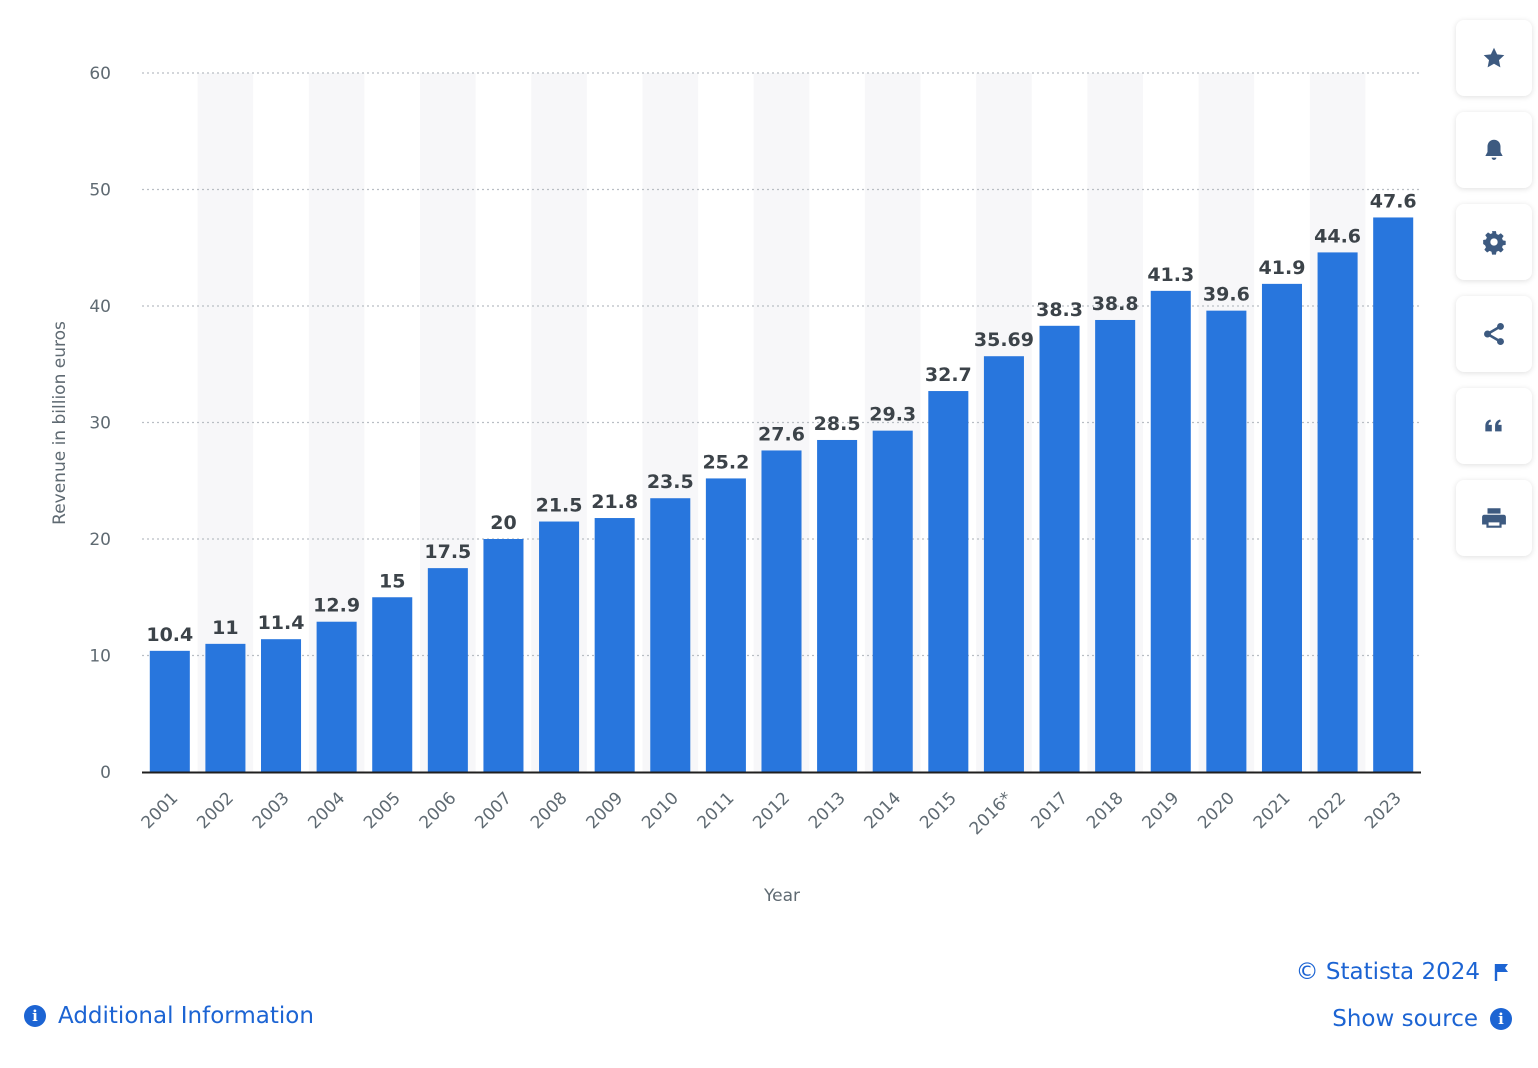 The image size is (1538, 1068). What do you see at coordinates (1059, 310) in the screenshot?
I see `data-label: 38.3` at bounding box center [1059, 310].